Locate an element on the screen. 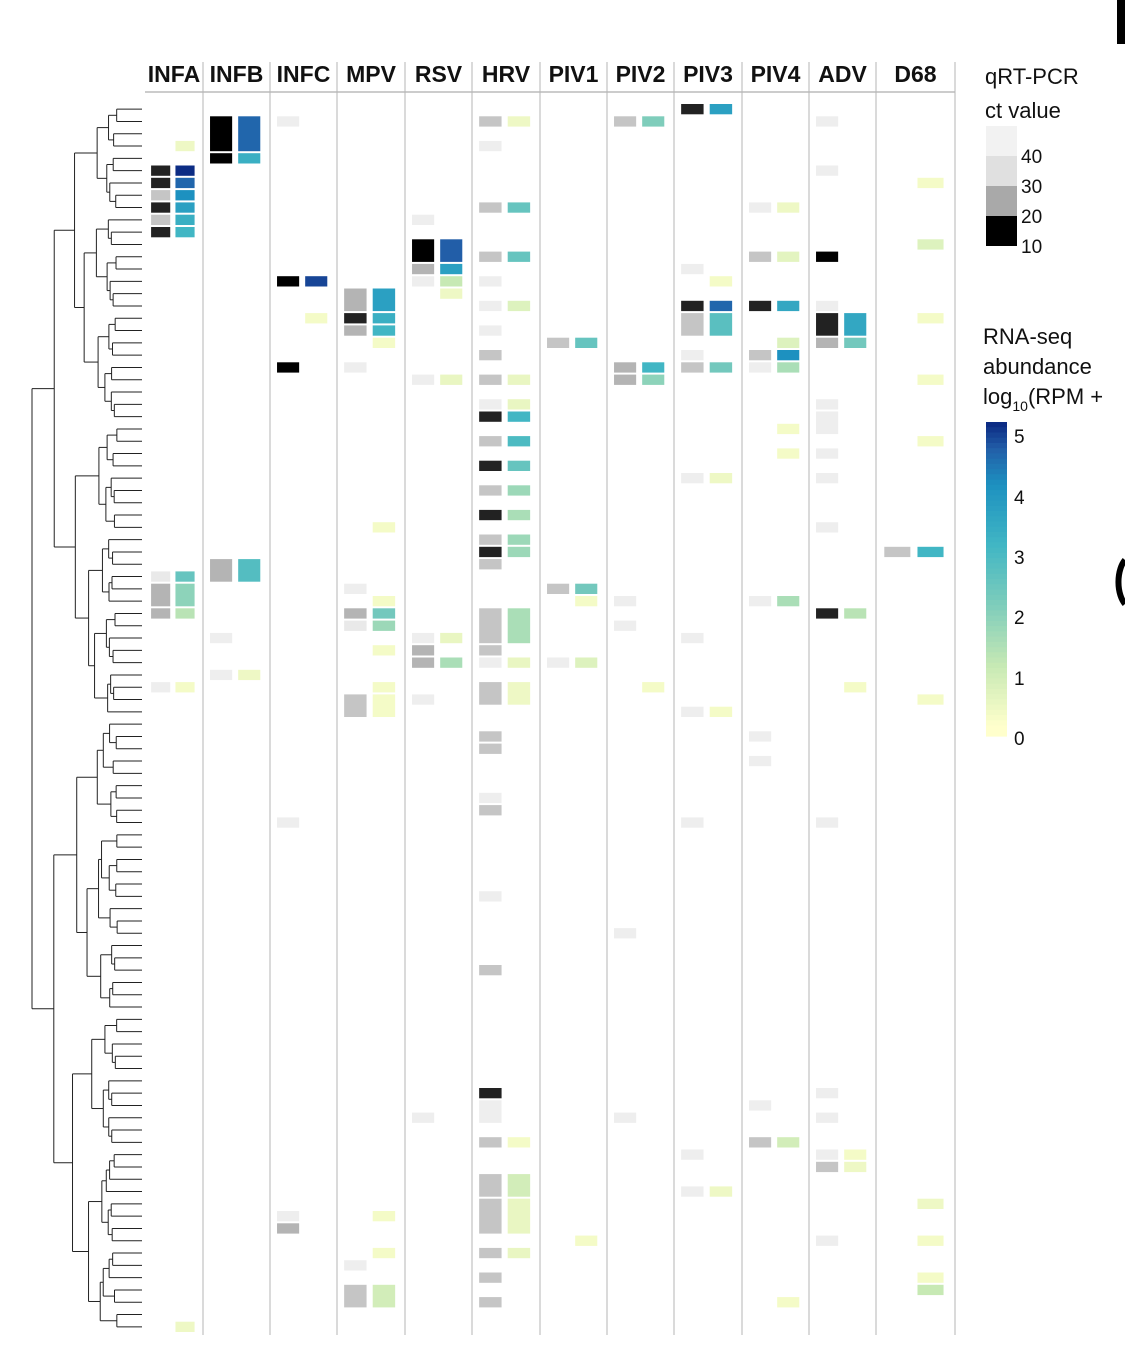 This screenshot has height=1372, width=1125. column-label-piv1: PIV1 is located at coordinates (574, 74).